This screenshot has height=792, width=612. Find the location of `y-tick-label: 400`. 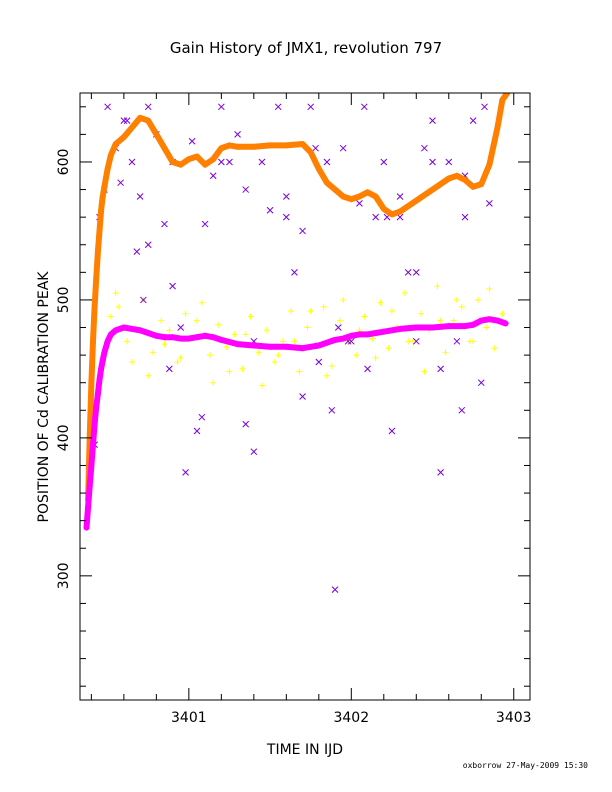

y-tick-label: 400 is located at coordinates (64, 438).